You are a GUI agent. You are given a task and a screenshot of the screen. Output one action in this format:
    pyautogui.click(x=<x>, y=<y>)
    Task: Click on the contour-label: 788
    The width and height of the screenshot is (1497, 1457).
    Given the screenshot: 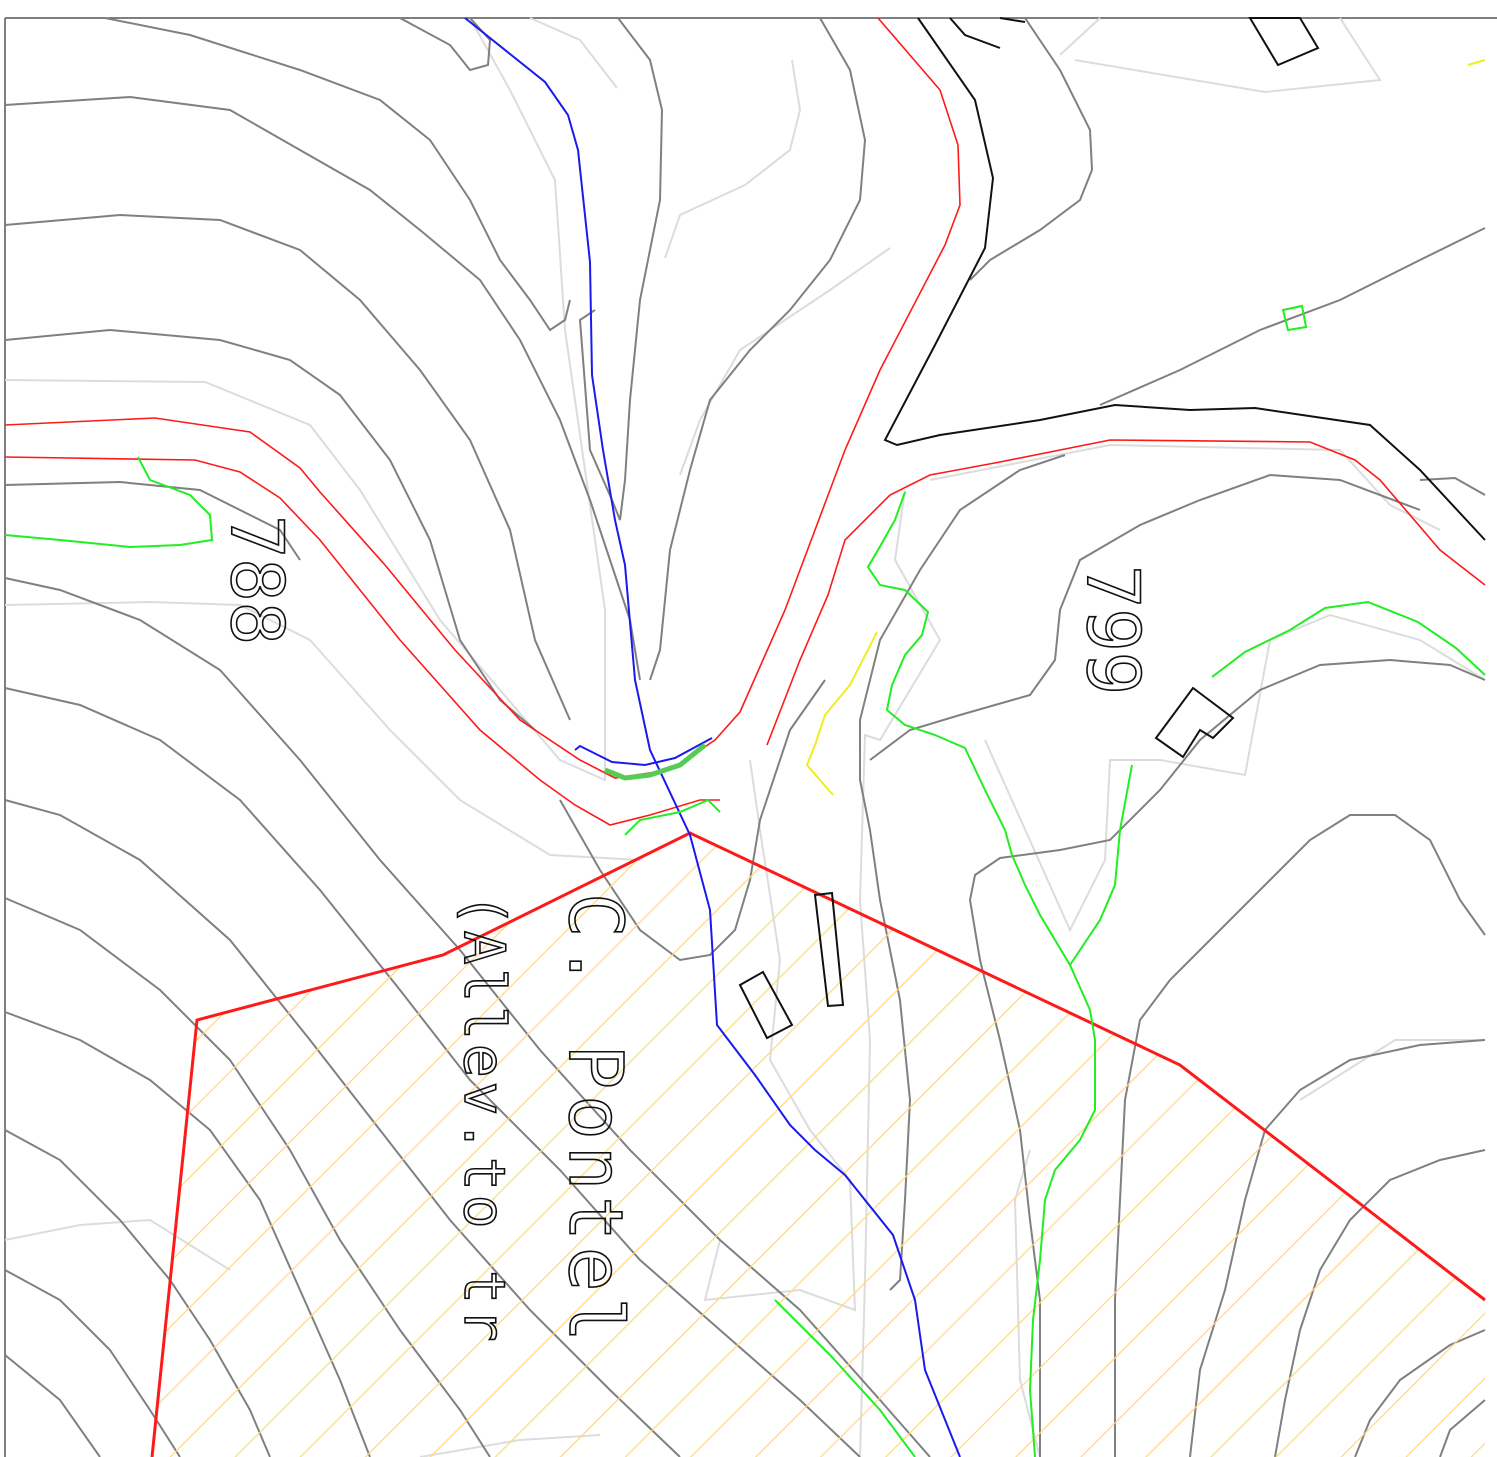 What is the action you would take?
    pyautogui.click(x=257, y=580)
    